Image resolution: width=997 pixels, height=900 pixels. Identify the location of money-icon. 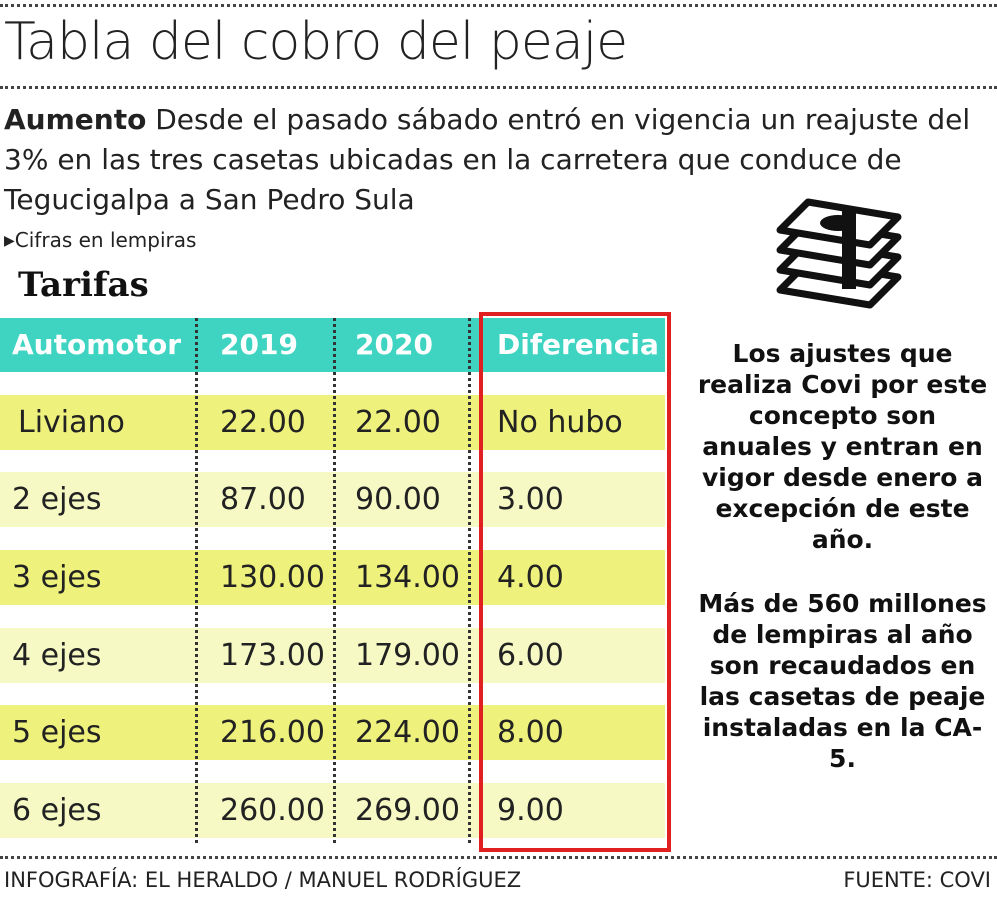
(839, 253).